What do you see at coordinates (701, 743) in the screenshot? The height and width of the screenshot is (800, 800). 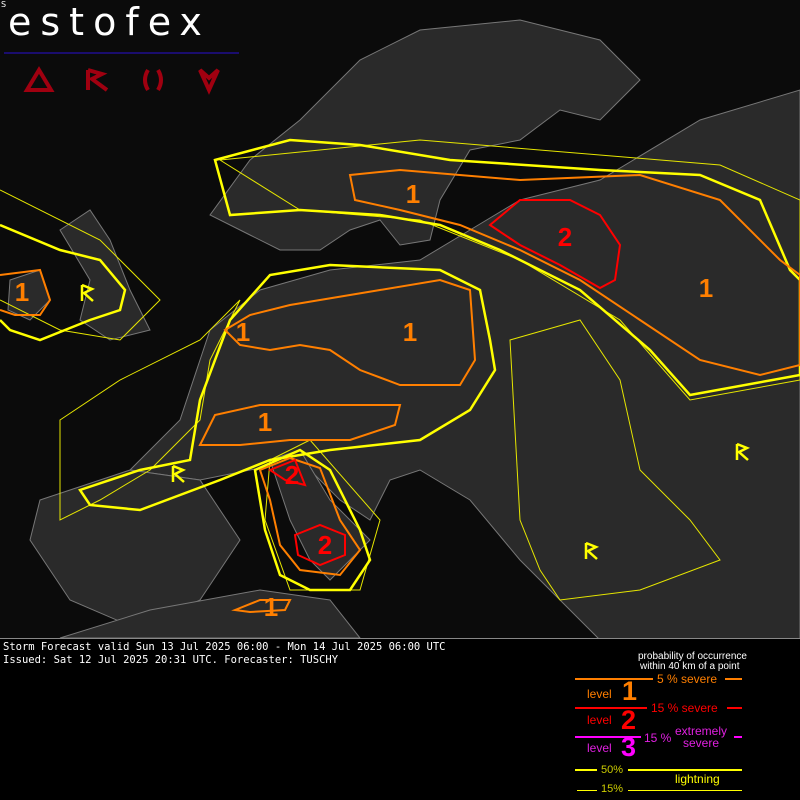 I see `legend-severe: severe` at bounding box center [701, 743].